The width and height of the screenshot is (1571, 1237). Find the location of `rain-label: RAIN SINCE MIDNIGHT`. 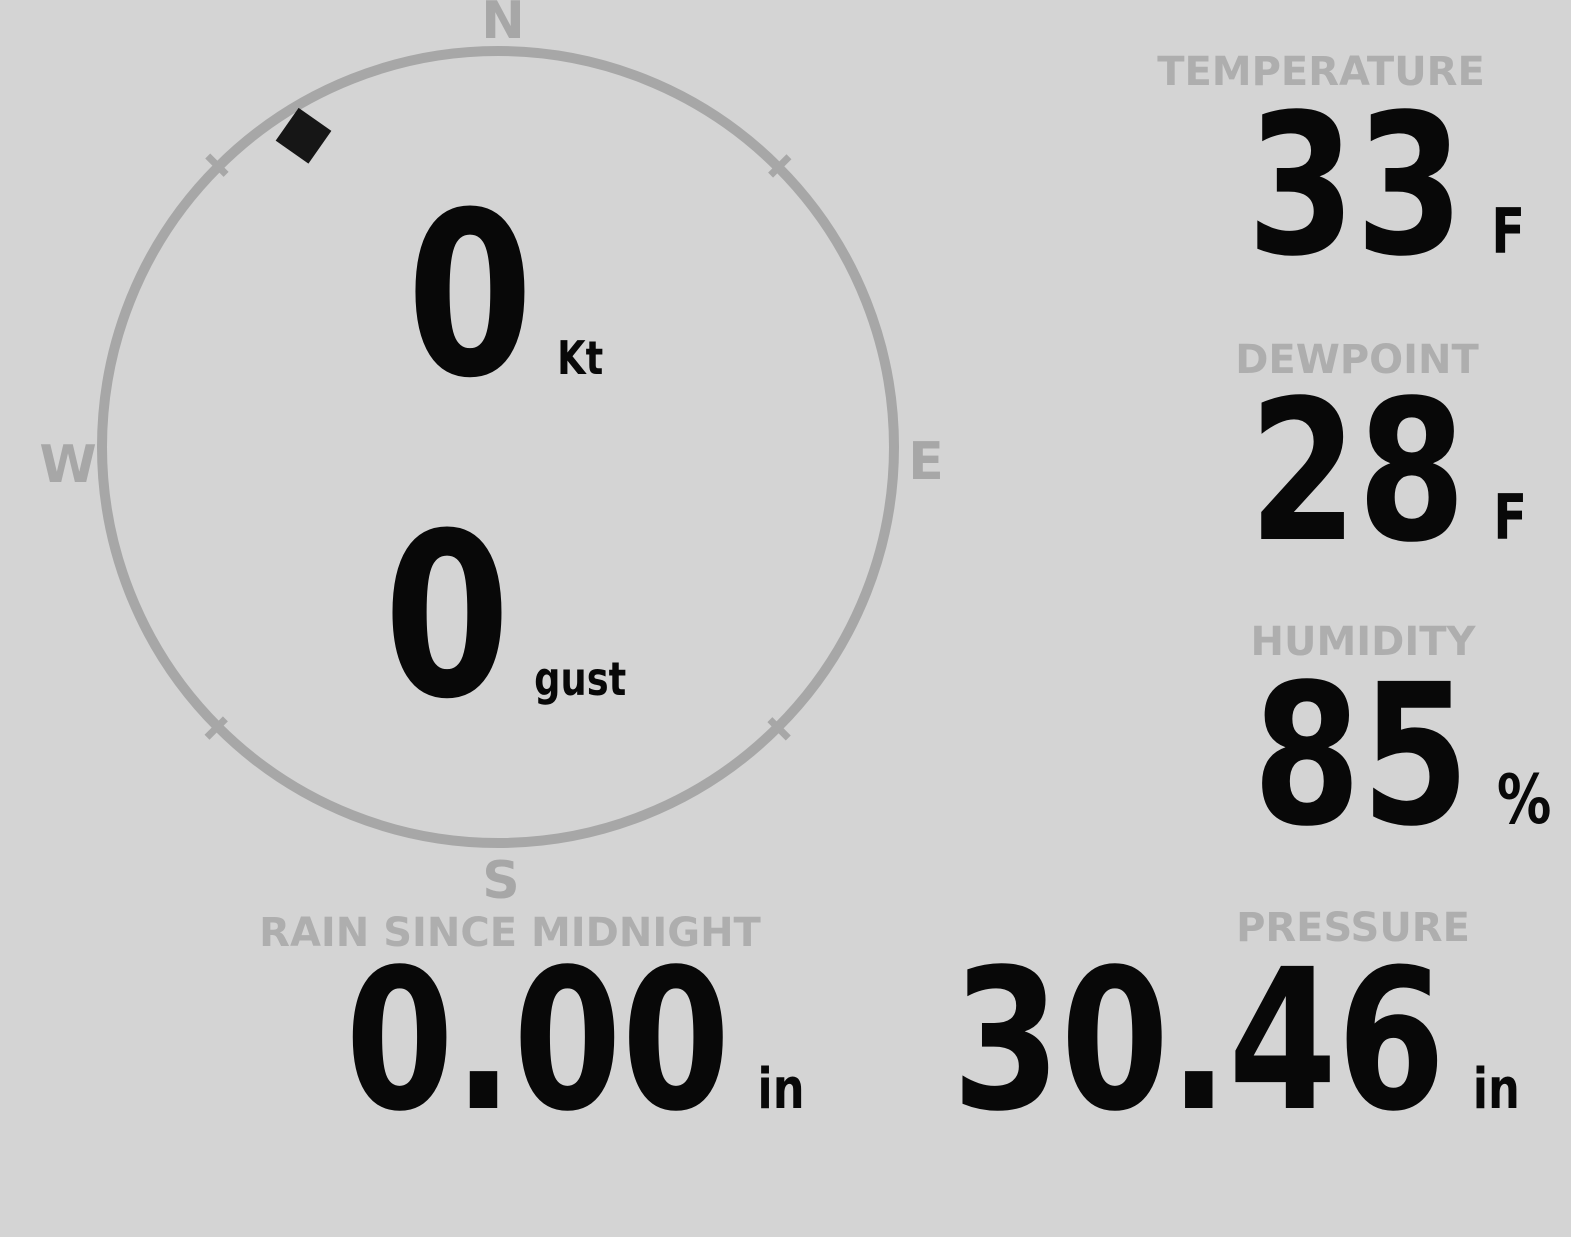

rain-label: RAIN SINCE MIDNIGHT is located at coordinates (510, 933).